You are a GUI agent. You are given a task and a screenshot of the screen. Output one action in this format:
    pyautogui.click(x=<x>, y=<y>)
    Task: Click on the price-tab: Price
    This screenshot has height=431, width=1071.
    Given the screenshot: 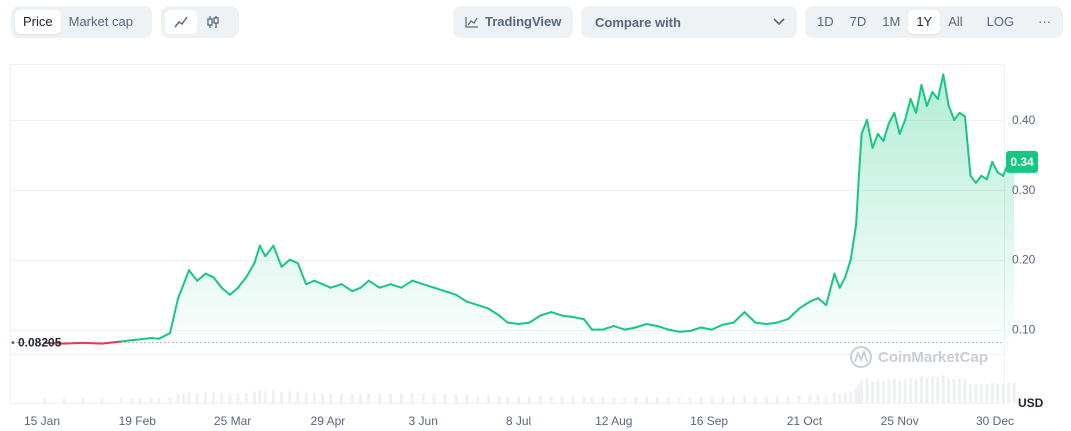 What is the action you would take?
    pyautogui.click(x=38, y=22)
    